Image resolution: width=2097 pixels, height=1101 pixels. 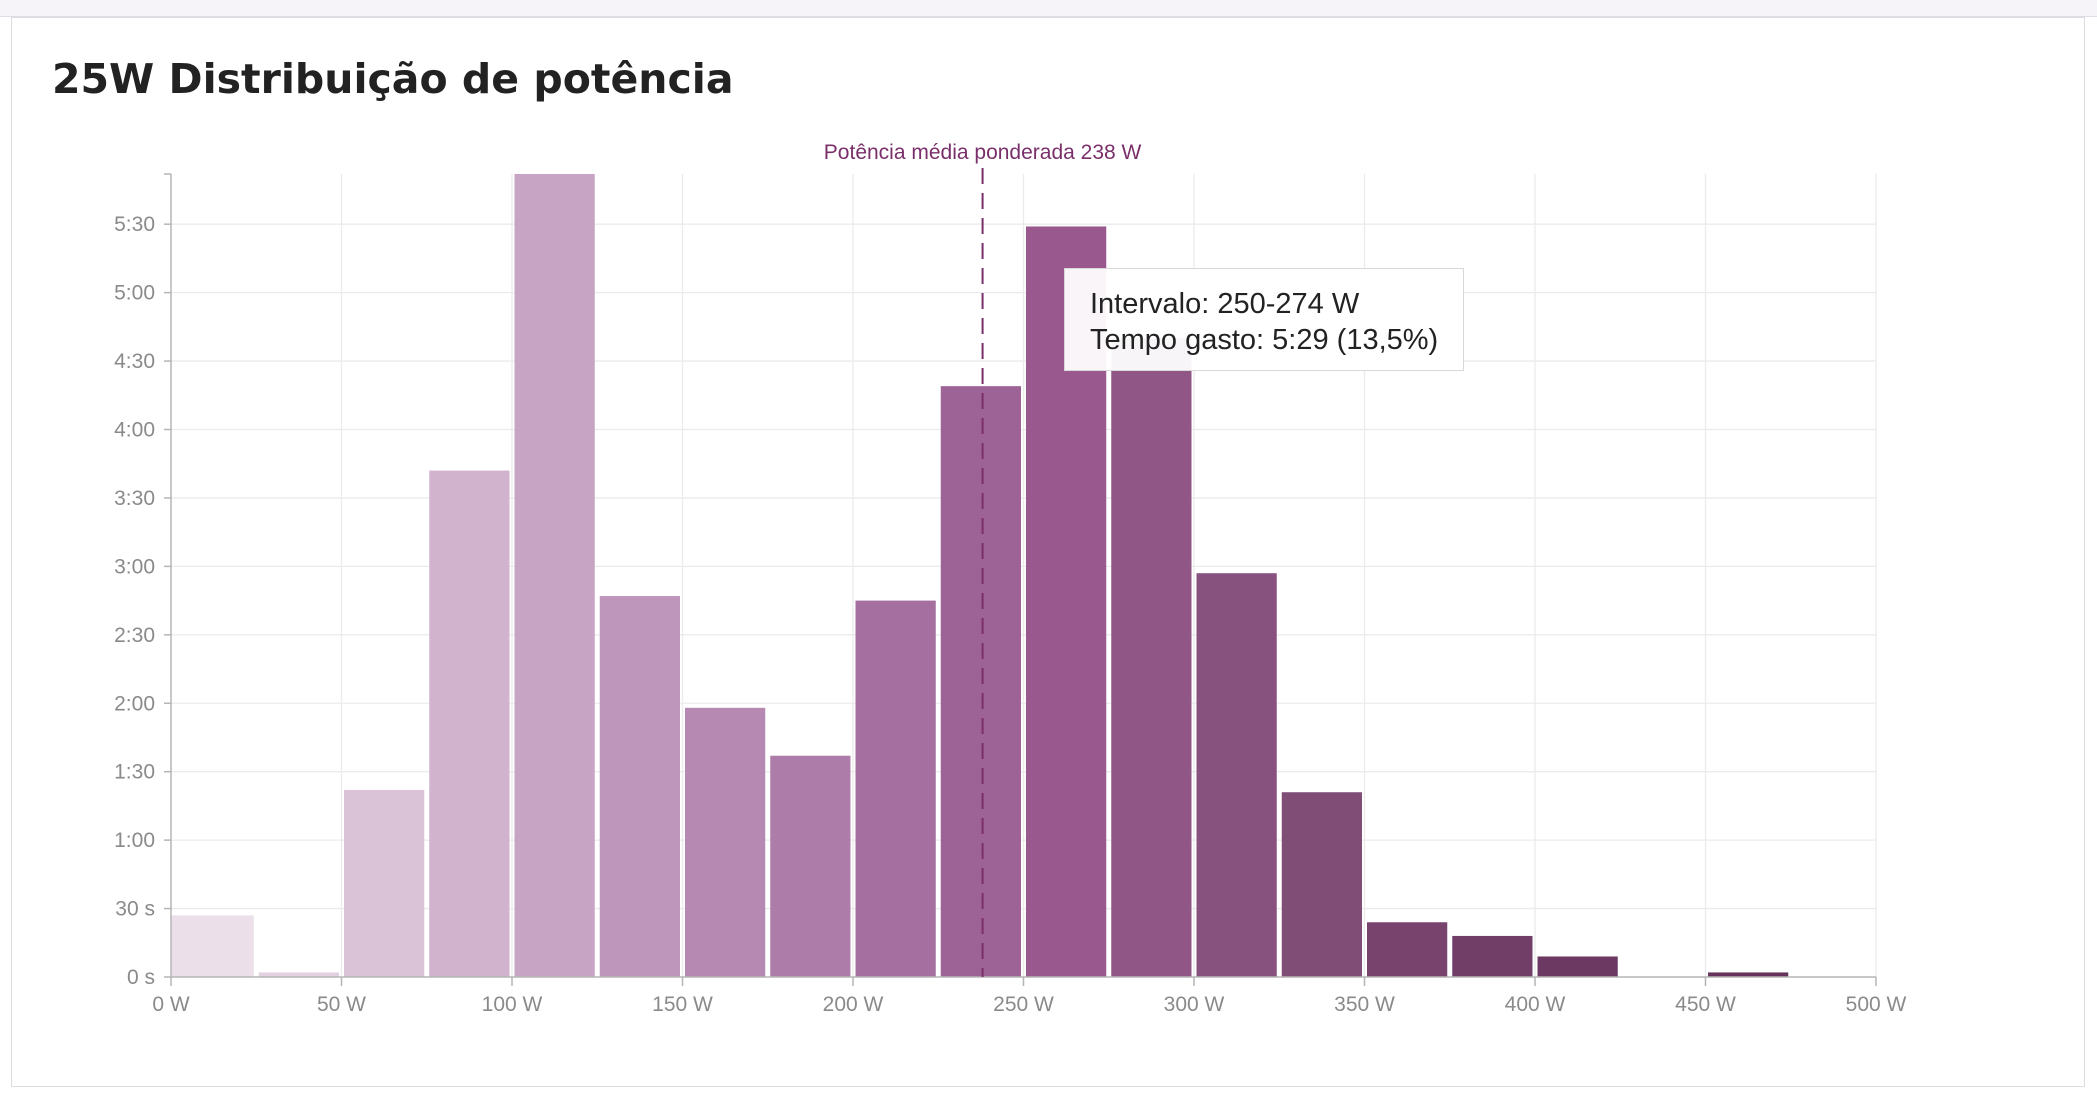 What do you see at coordinates (1048, 8) in the screenshot?
I see `top-strip` at bounding box center [1048, 8].